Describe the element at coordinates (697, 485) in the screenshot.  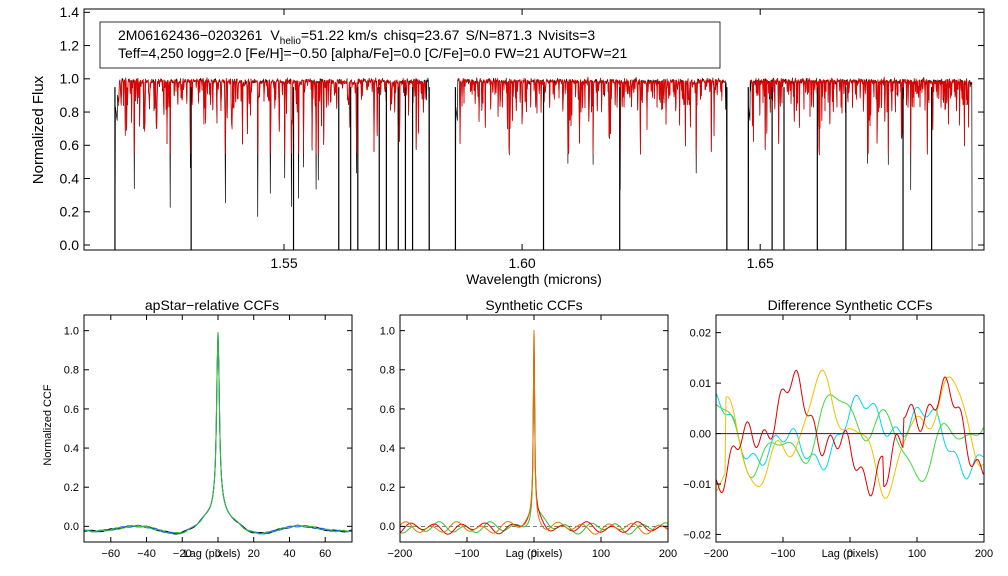
I see `y-tick-label: −0.01` at that location.